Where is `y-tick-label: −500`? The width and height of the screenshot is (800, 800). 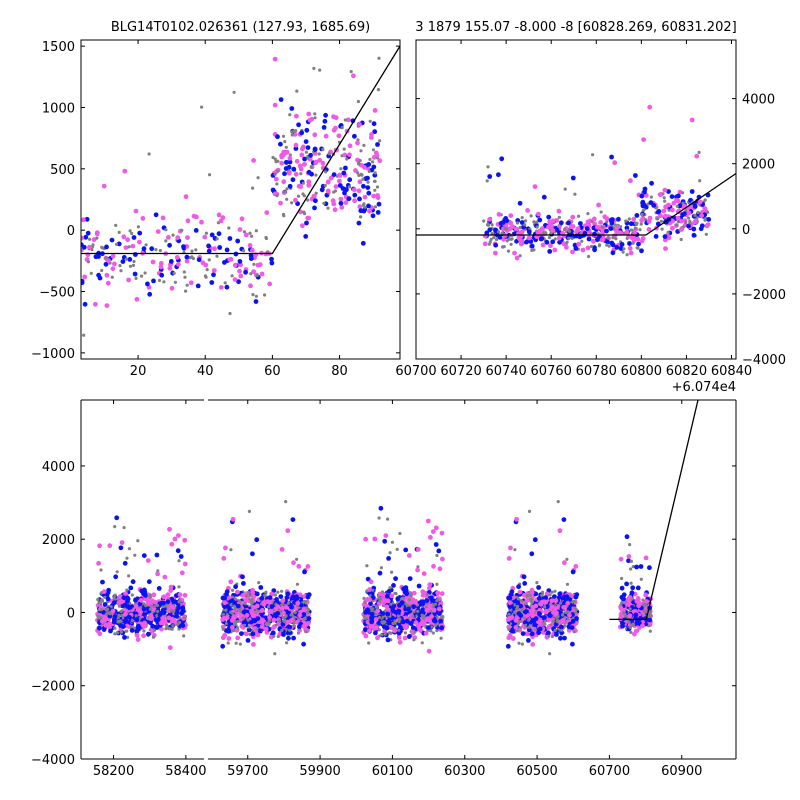 y-tick-label: −500 is located at coordinates (57, 293).